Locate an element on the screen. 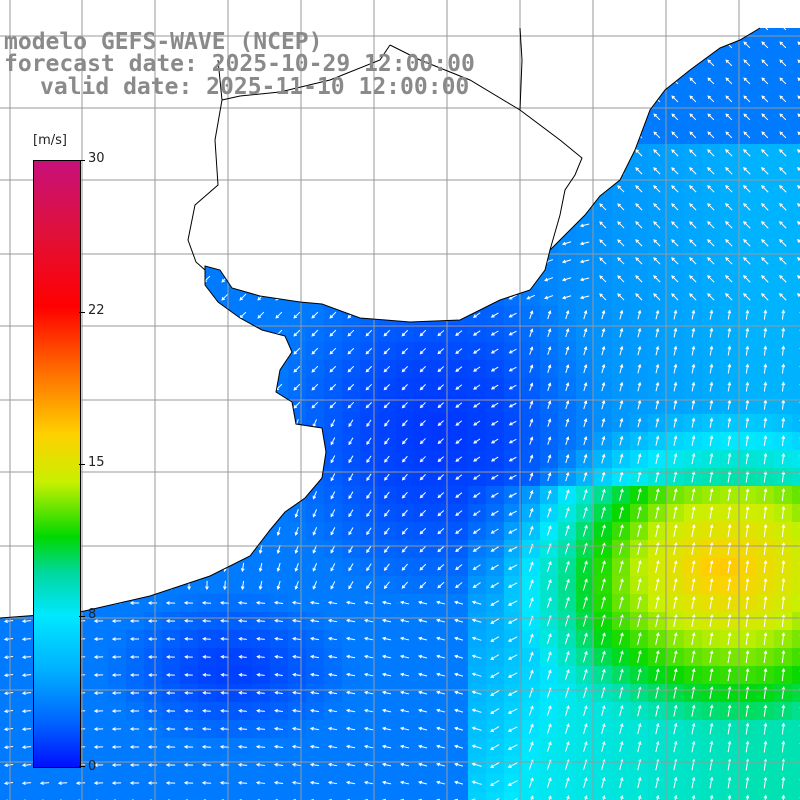  colorbar-tickmark is located at coordinates (82, 616).